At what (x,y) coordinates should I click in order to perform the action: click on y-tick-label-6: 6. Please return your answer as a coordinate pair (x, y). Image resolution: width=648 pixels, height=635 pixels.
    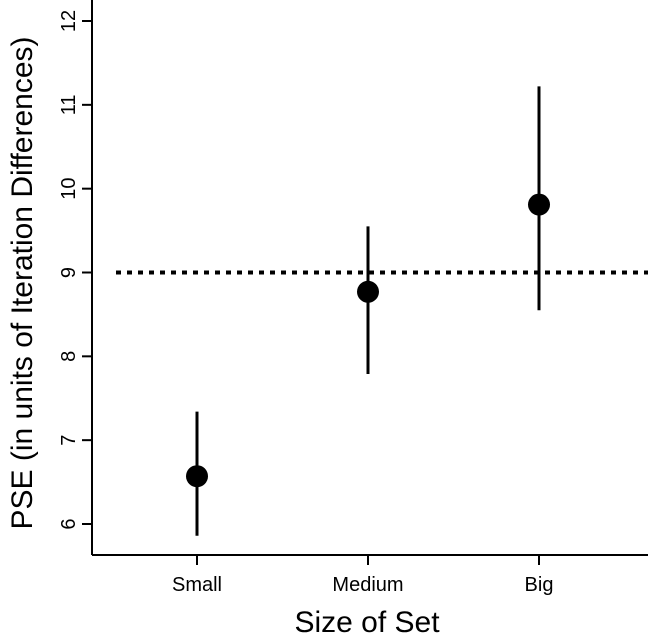
    Looking at the image, I should click on (69, 523).